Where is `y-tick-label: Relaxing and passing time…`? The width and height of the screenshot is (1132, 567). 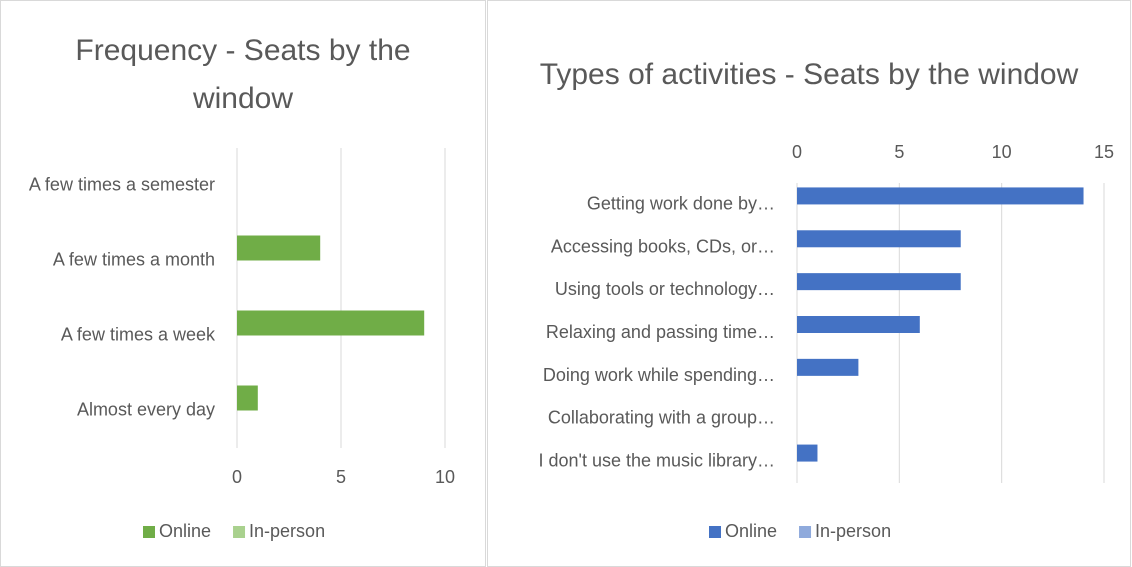
y-tick-label: Relaxing and passing time… is located at coordinates (660, 332).